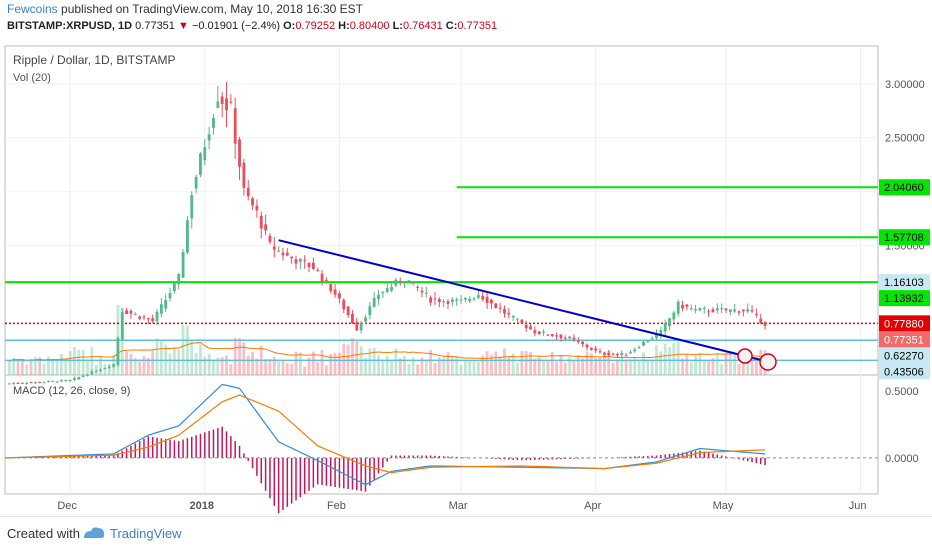 This screenshot has height=551, width=932. What do you see at coordinates (43, 533) in the screenshot?
I see `created-with-text: Created with` at bounding box center [43, 533].